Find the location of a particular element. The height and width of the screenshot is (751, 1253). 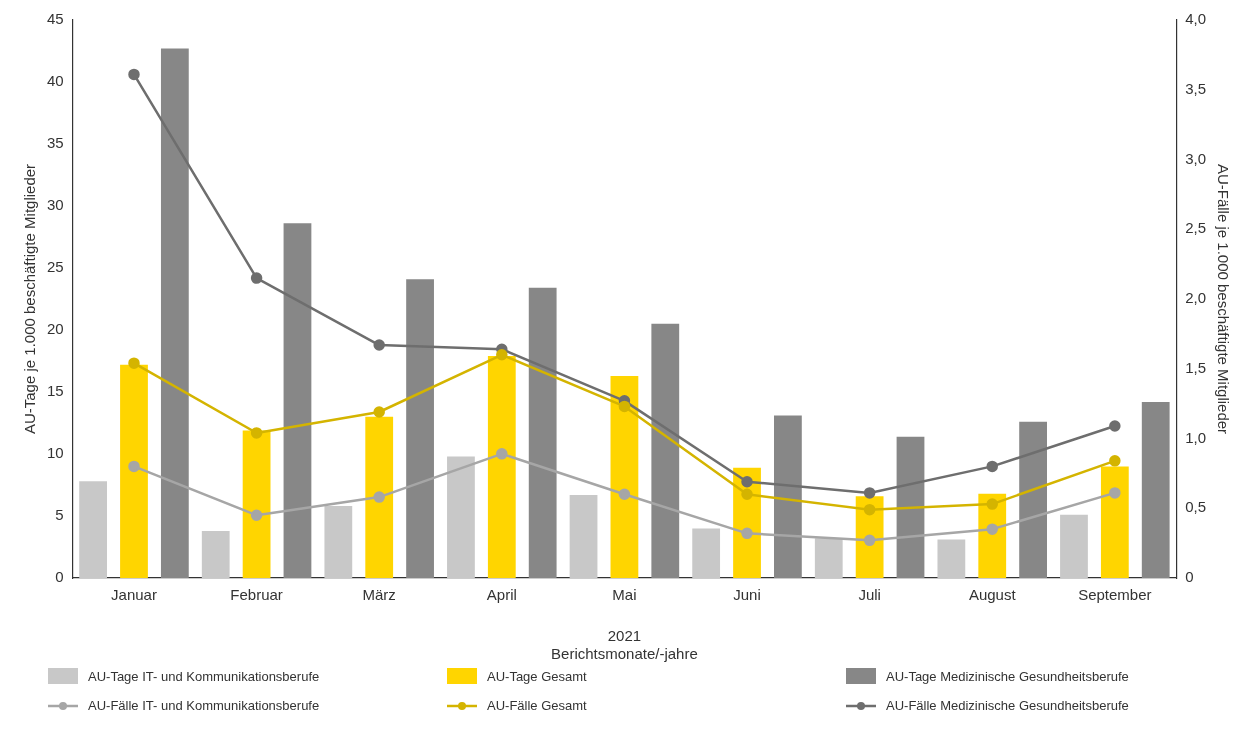

x-tick-label: August is located at coordinates (992, 595).